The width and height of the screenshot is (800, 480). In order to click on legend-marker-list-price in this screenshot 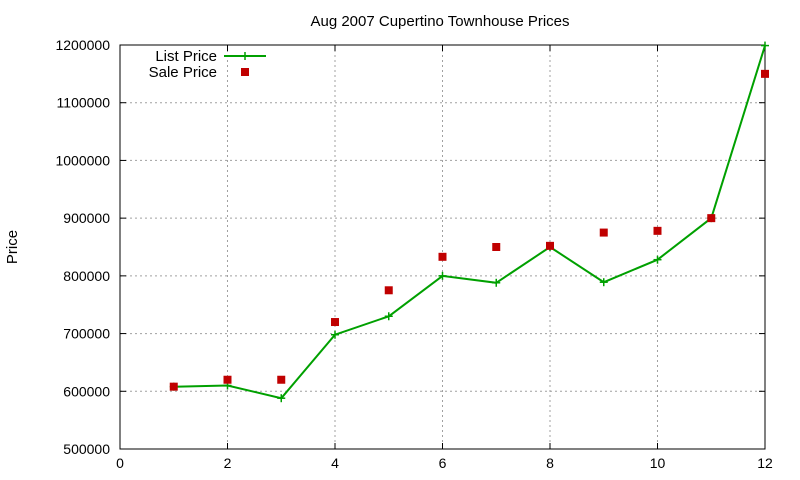, I will do `click(245, 56)`.